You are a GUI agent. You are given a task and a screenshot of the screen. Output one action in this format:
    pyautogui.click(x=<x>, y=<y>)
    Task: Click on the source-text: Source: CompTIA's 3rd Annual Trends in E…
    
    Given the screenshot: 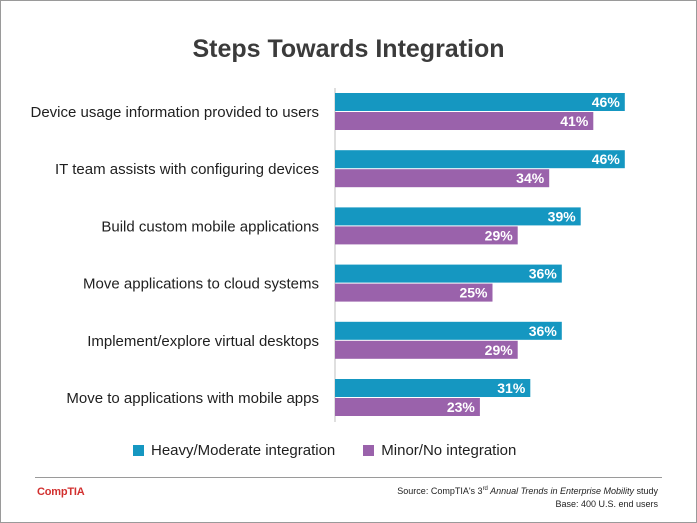 What is the action you would take?
    pyautogui.click(x=527, y=490)
    